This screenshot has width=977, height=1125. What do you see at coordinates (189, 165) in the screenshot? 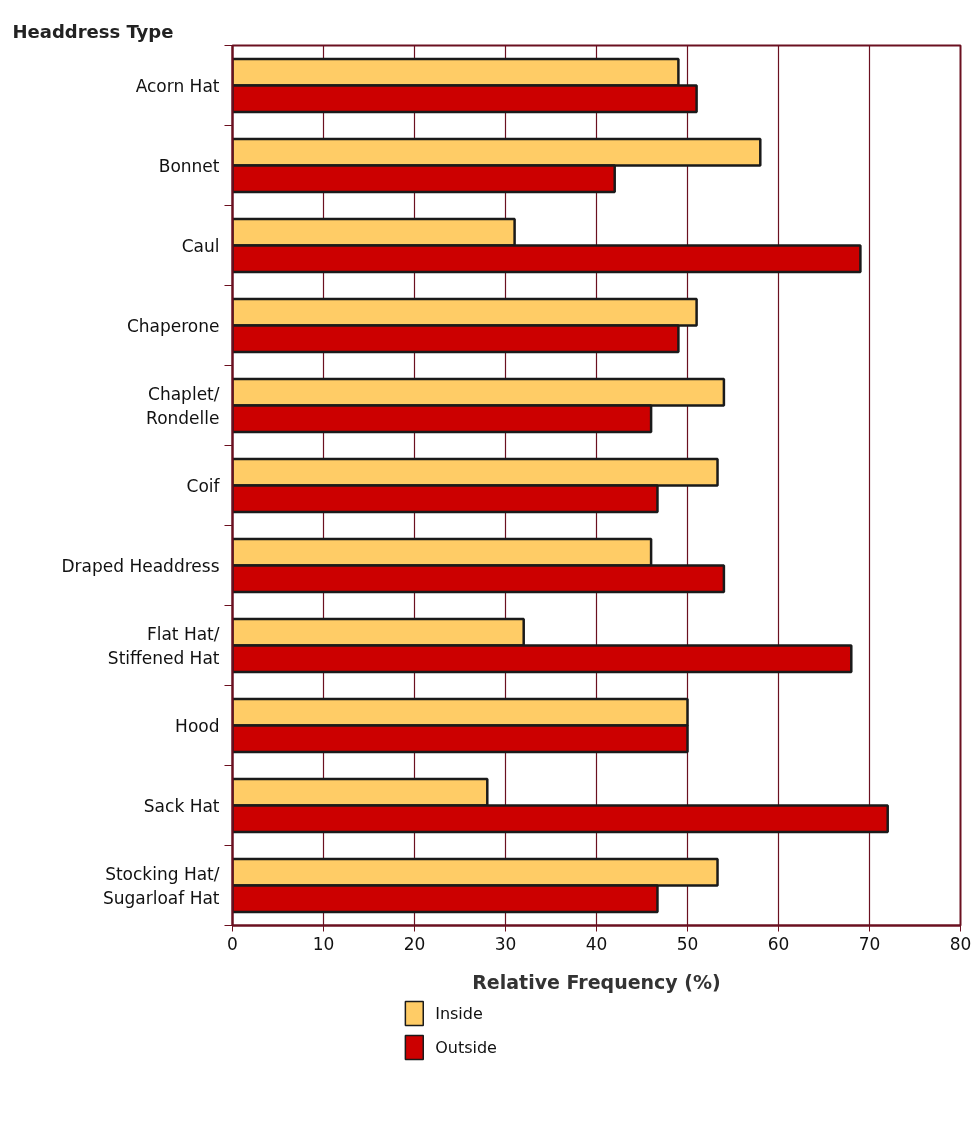
I see `y-tick-label: Bonnet` at bounding box center [189, 165].